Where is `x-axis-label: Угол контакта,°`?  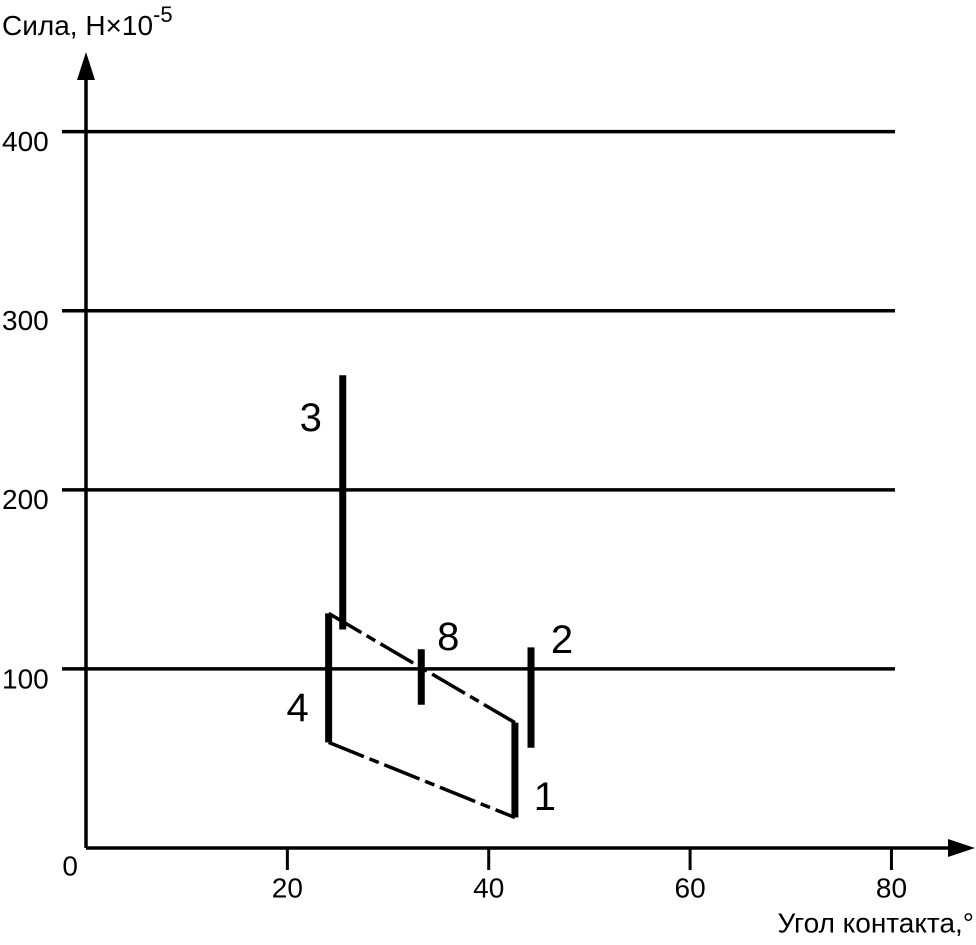 x-axis-label: Угол контакта,° is located at coordinates (875, 922).